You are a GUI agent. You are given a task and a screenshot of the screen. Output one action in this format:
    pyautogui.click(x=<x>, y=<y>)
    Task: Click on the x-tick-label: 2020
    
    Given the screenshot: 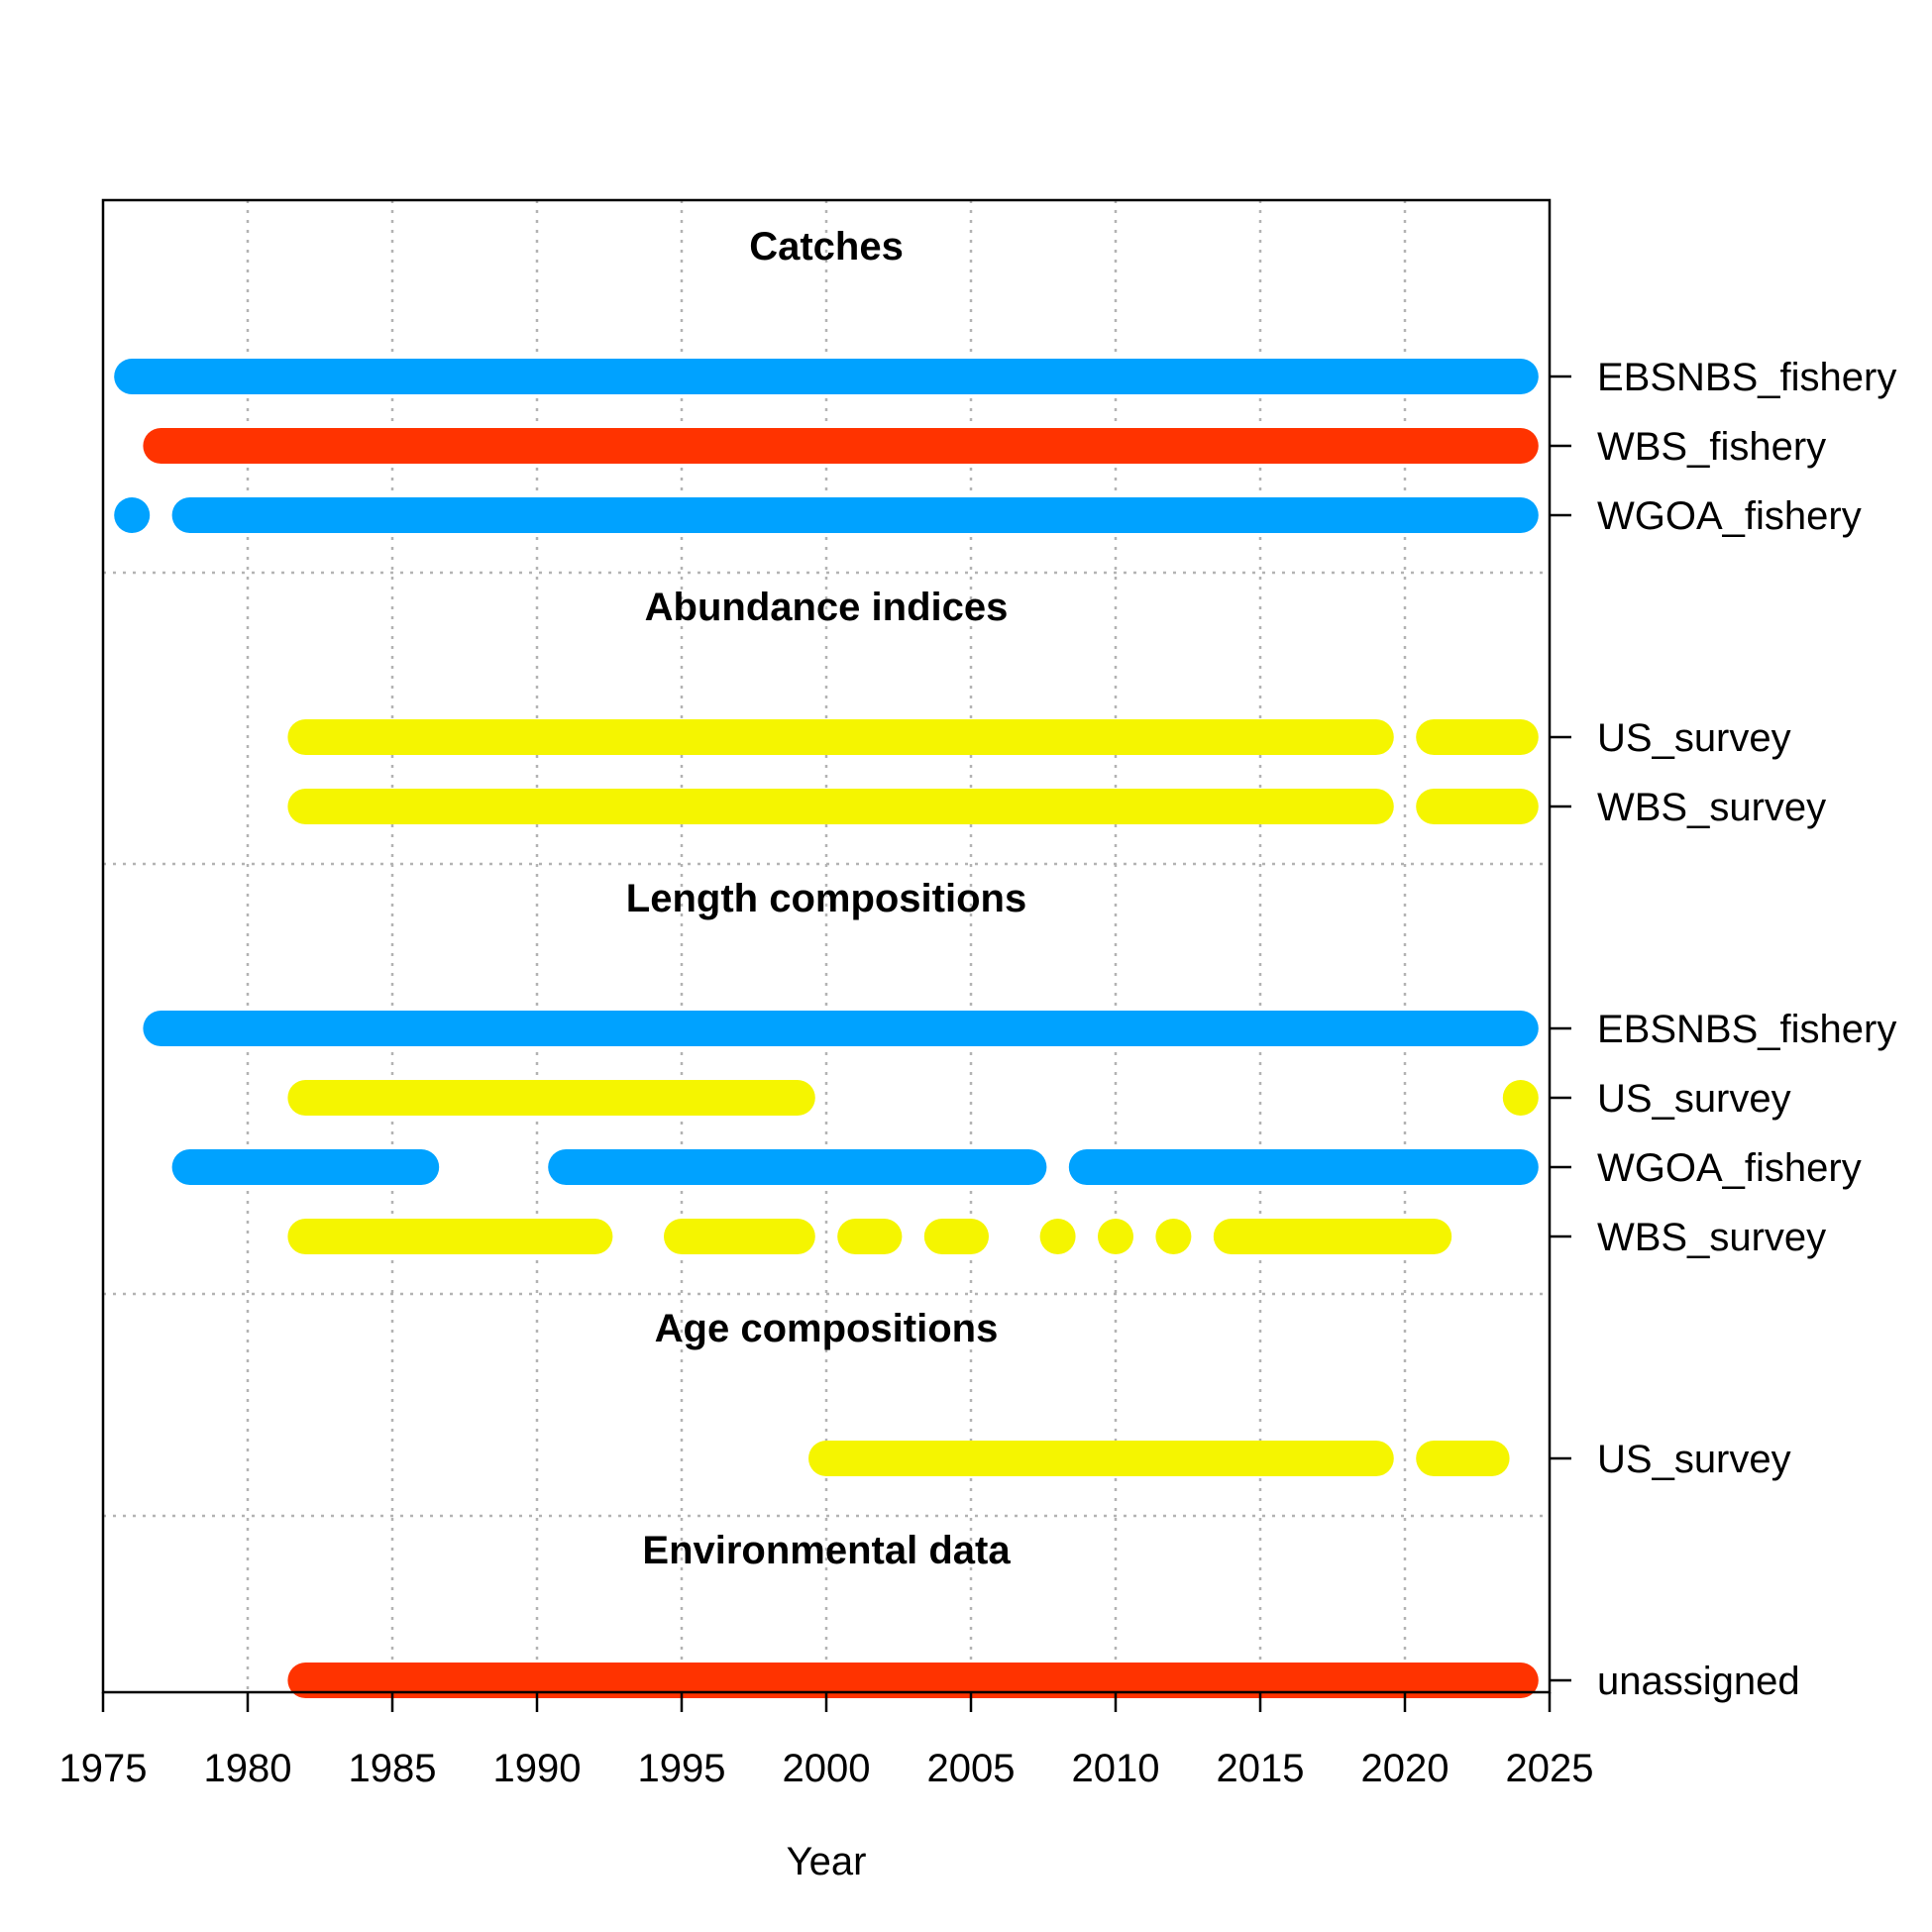 What is the action you would take?
    pyautogui.click(x=1405, y=1769)
    